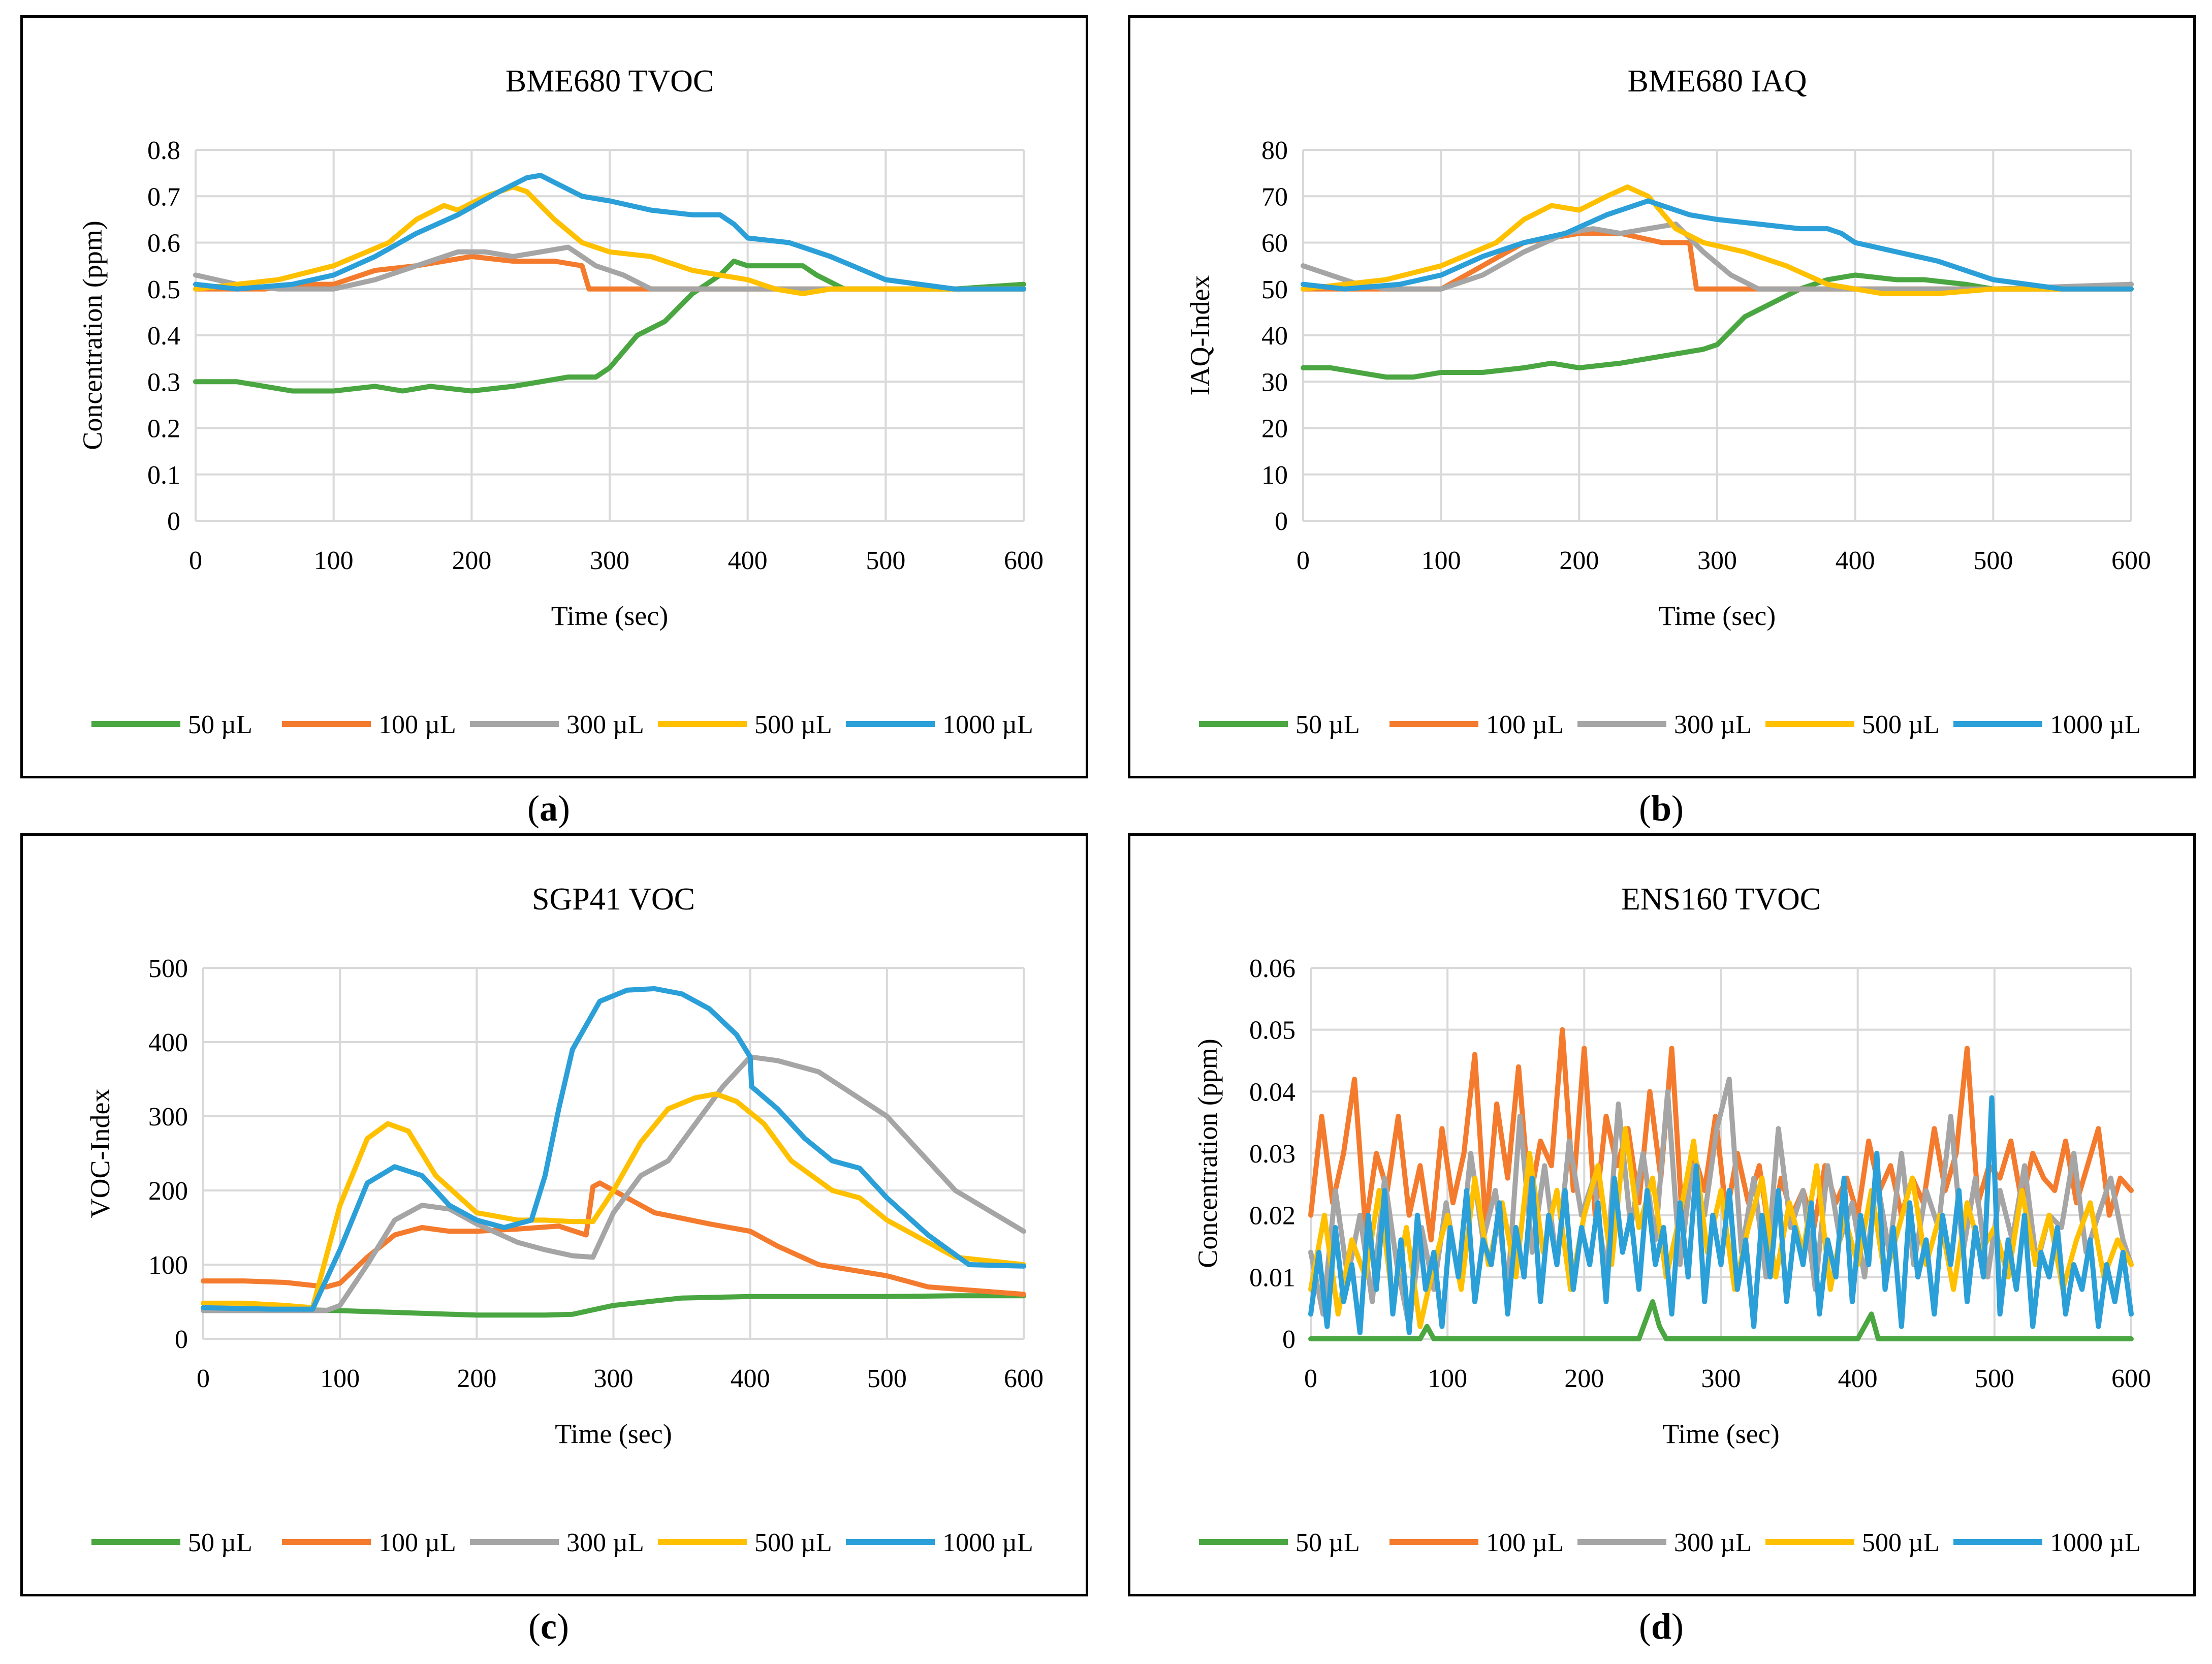 The width and height of the screenshot is (2212, 1664). I want to click on y-tick-label: 0.2, so click(164, 430).